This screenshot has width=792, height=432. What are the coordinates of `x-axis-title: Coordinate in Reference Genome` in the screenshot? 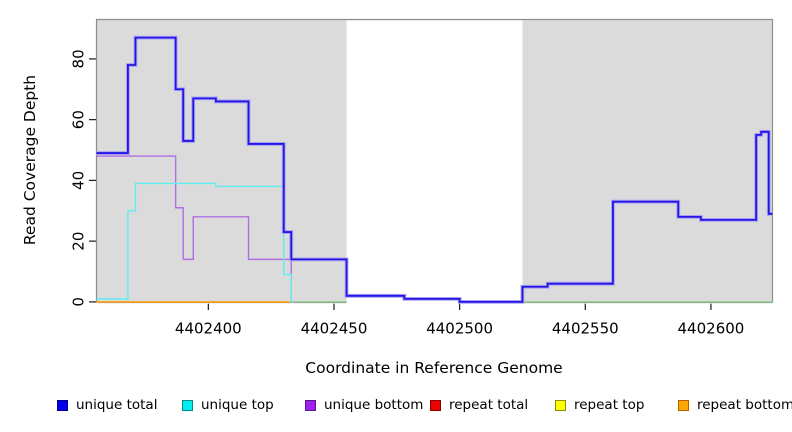 It's located at (434, 368).